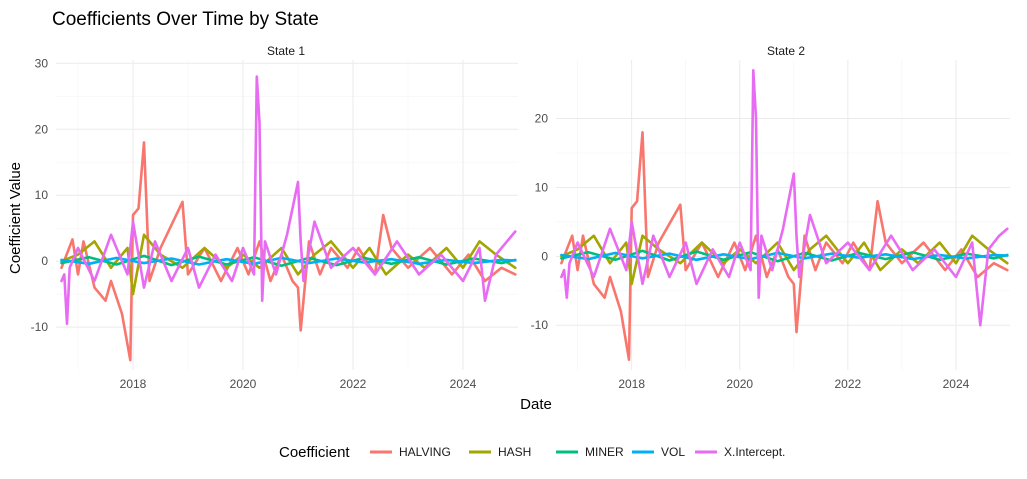 The image size is (1027, 479). Describe the element at coordinates (42, 63) in the screenshot. I see `y-tick-label: 30` at that location.